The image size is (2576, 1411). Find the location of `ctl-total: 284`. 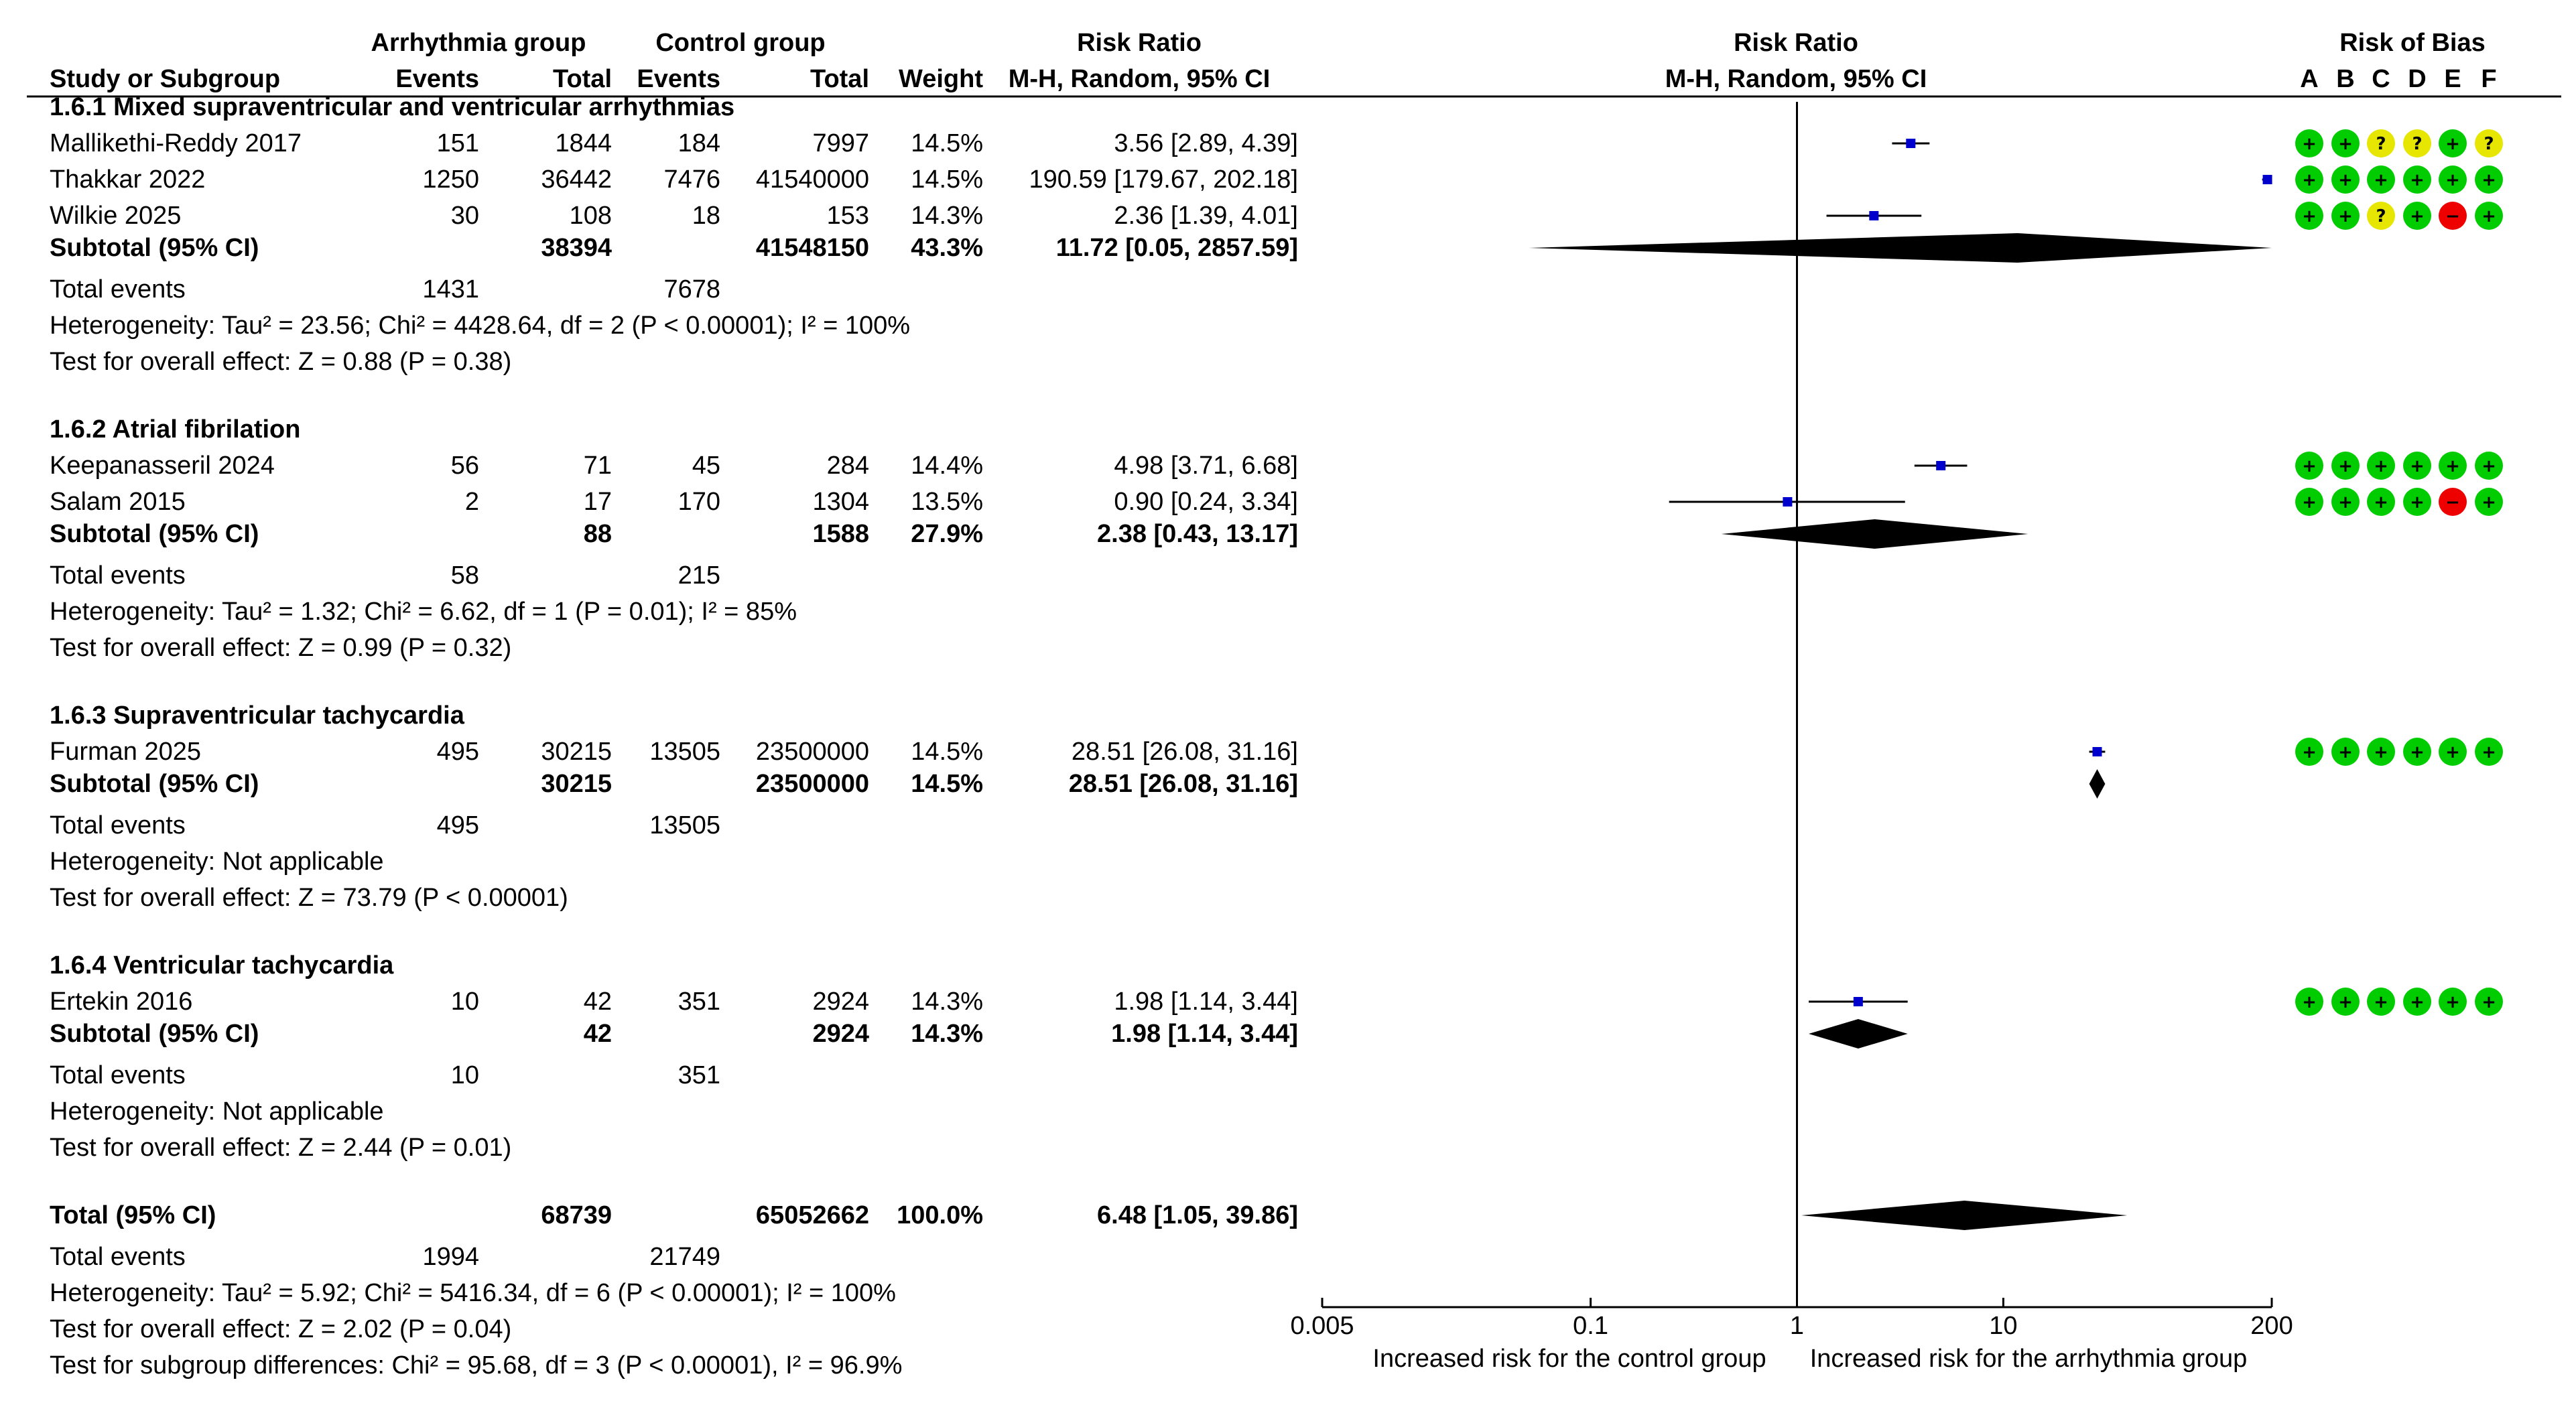

ctl-total: 284 is located at coordinates (848, 466).